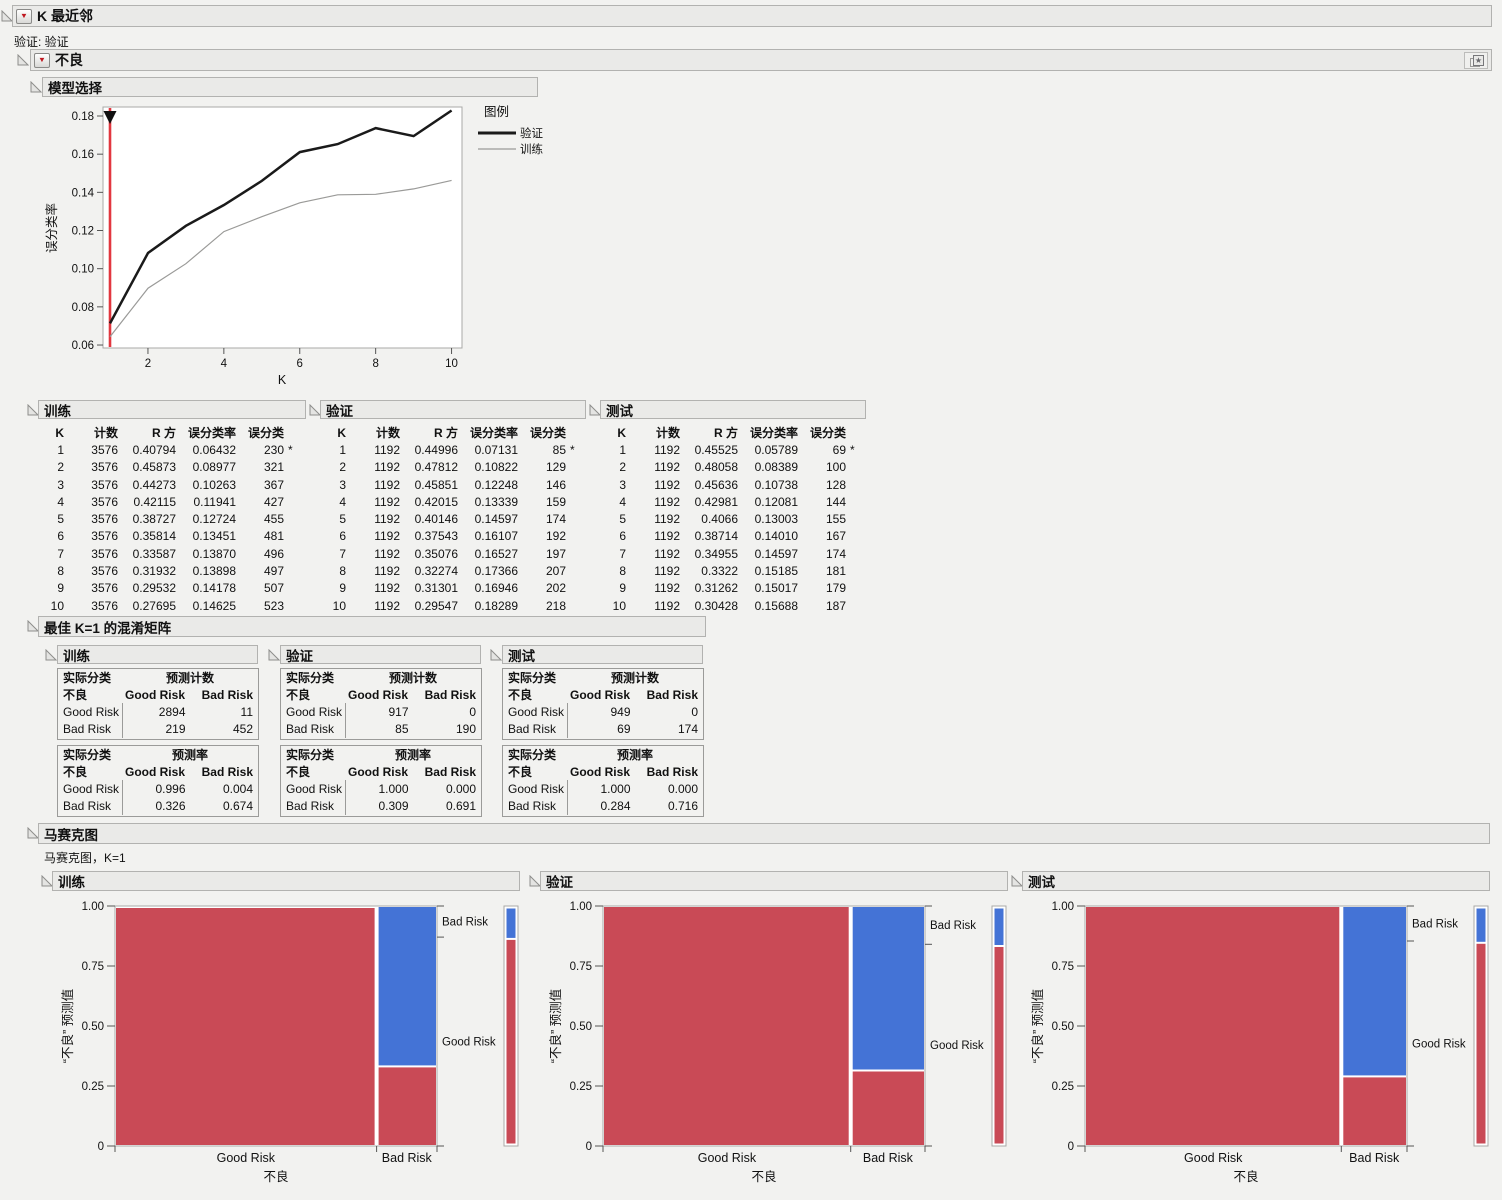 This screenshot has width=1502, height=1200. What do you see at coordinates (839, 449) in the screenshot?
I see `cell: 69` at bounding box center [839, 449].